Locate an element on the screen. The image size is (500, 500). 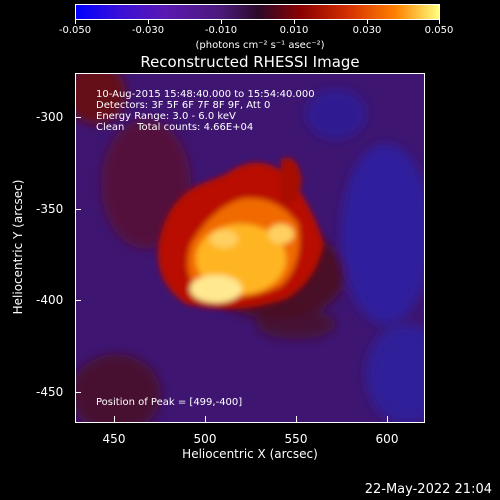
colorbar is located at coordinates (257, 12).